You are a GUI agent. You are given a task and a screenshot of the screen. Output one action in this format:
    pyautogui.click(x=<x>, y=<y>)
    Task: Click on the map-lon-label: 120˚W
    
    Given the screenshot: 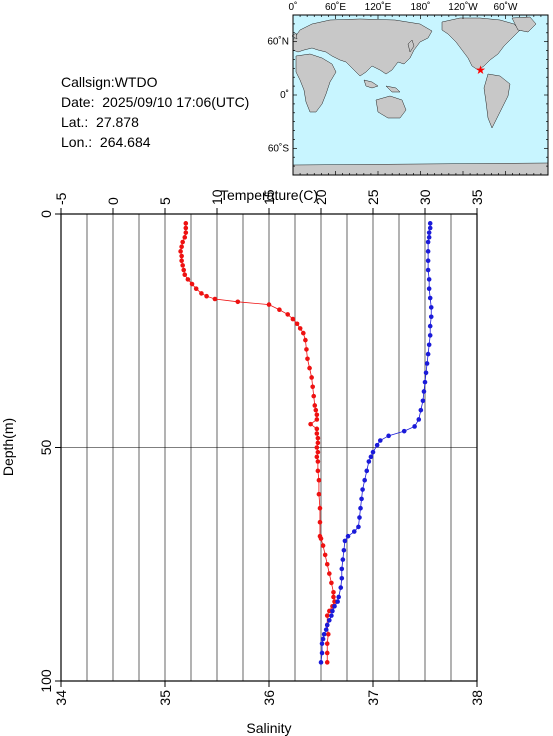 What is the action you would take?
    pyautogui.click(x=463, y=7)
    